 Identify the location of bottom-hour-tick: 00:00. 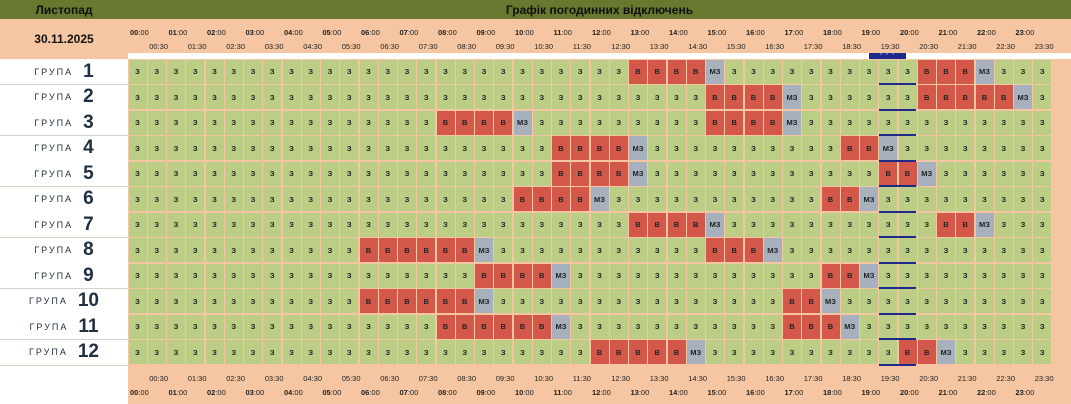
(139, 392).